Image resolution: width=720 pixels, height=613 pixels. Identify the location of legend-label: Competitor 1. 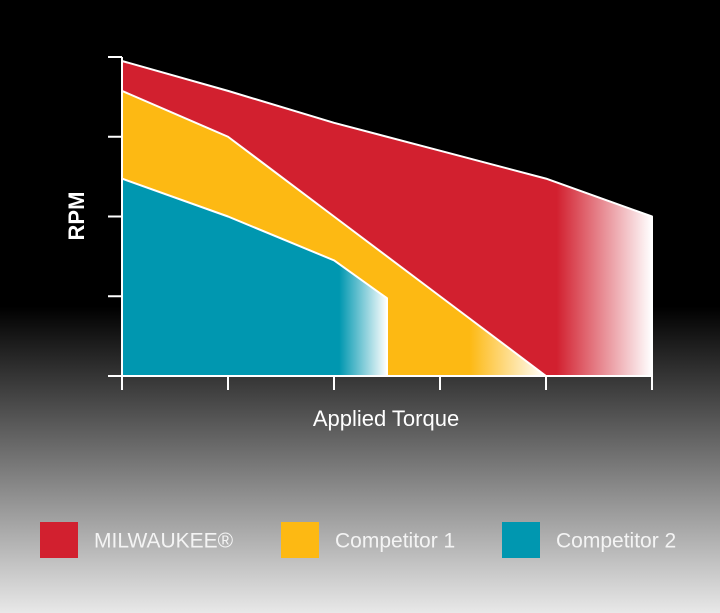
(395, 541).